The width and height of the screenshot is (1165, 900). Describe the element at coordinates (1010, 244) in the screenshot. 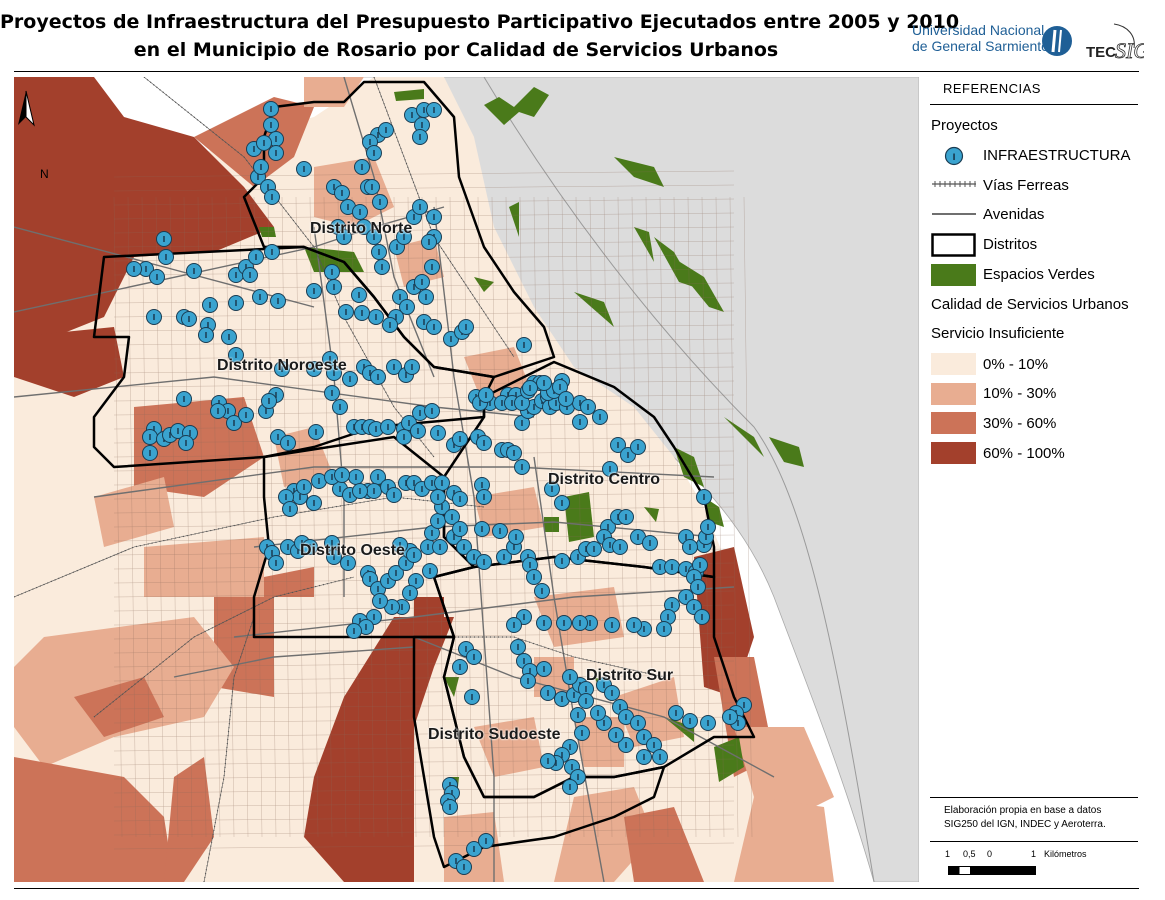

I see `legend-distritos: Distritos` at that location.